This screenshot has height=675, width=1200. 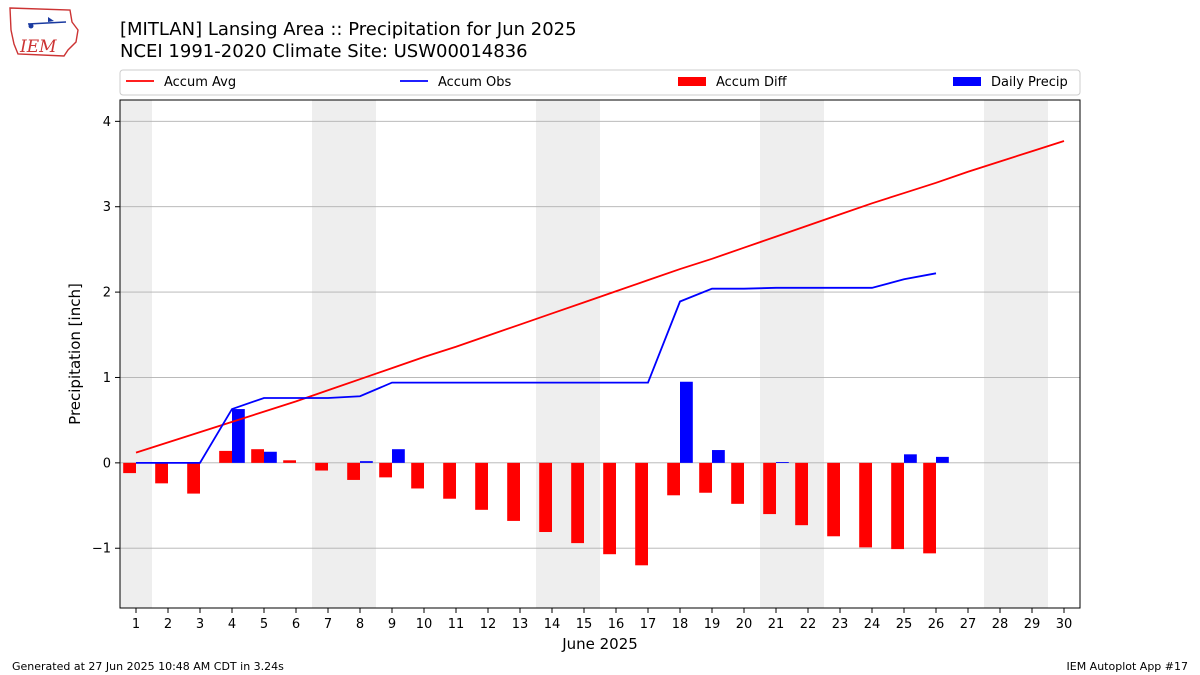 What do you see at coordinates (424, 624) in the screenshot?
I see `x-tick-label: 10` at bounding box center [424, 624].